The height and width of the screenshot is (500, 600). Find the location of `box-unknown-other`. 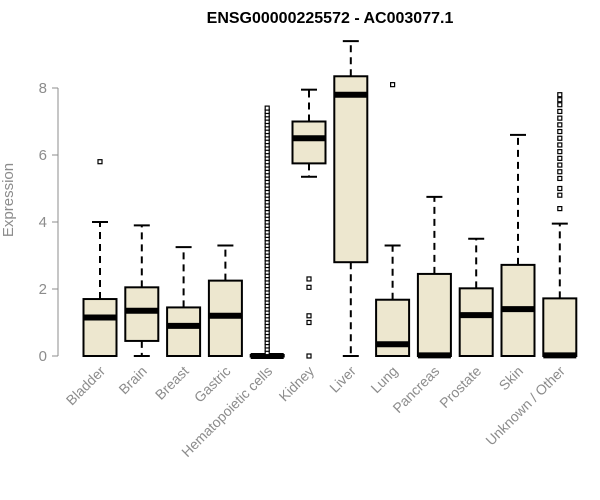

box-unknown-other is located at coordinates (560, 225).